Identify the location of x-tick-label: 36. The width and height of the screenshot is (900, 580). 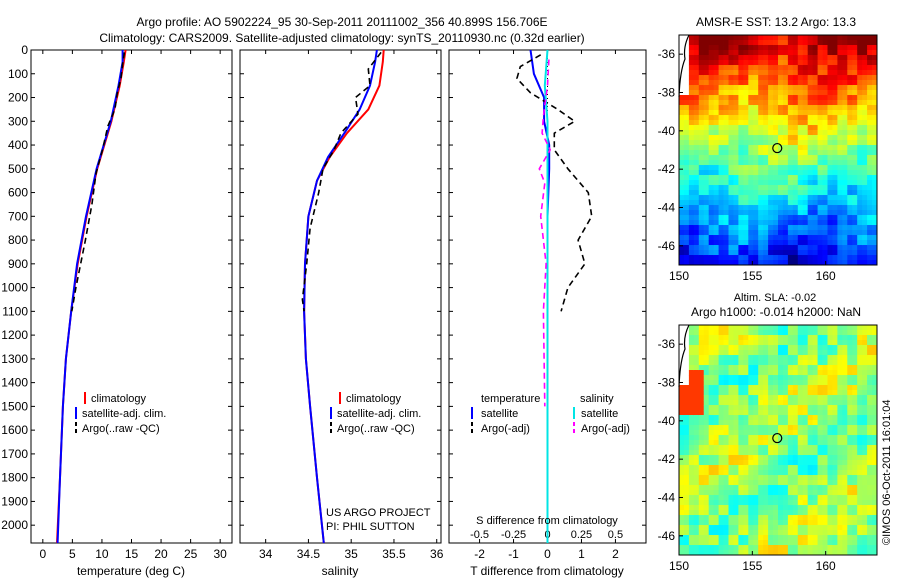
(437, 554).